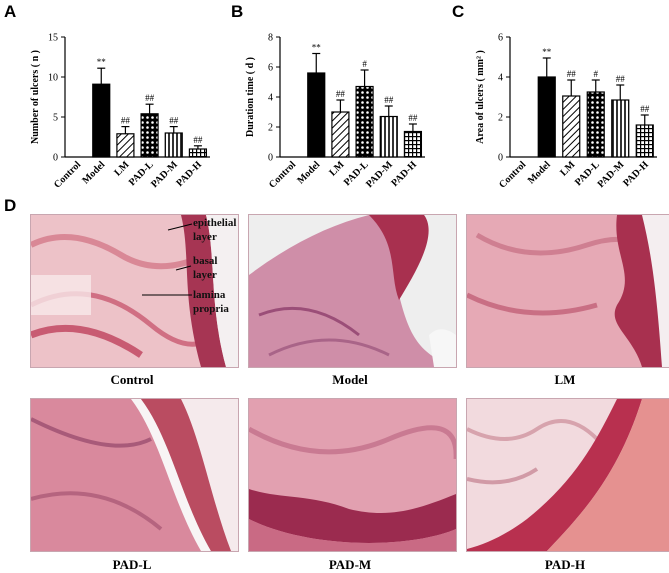  What do you see at coordinates (132, 379) in the screenshot?
I see `caption-control: Control` at bounding box center [132, 379].